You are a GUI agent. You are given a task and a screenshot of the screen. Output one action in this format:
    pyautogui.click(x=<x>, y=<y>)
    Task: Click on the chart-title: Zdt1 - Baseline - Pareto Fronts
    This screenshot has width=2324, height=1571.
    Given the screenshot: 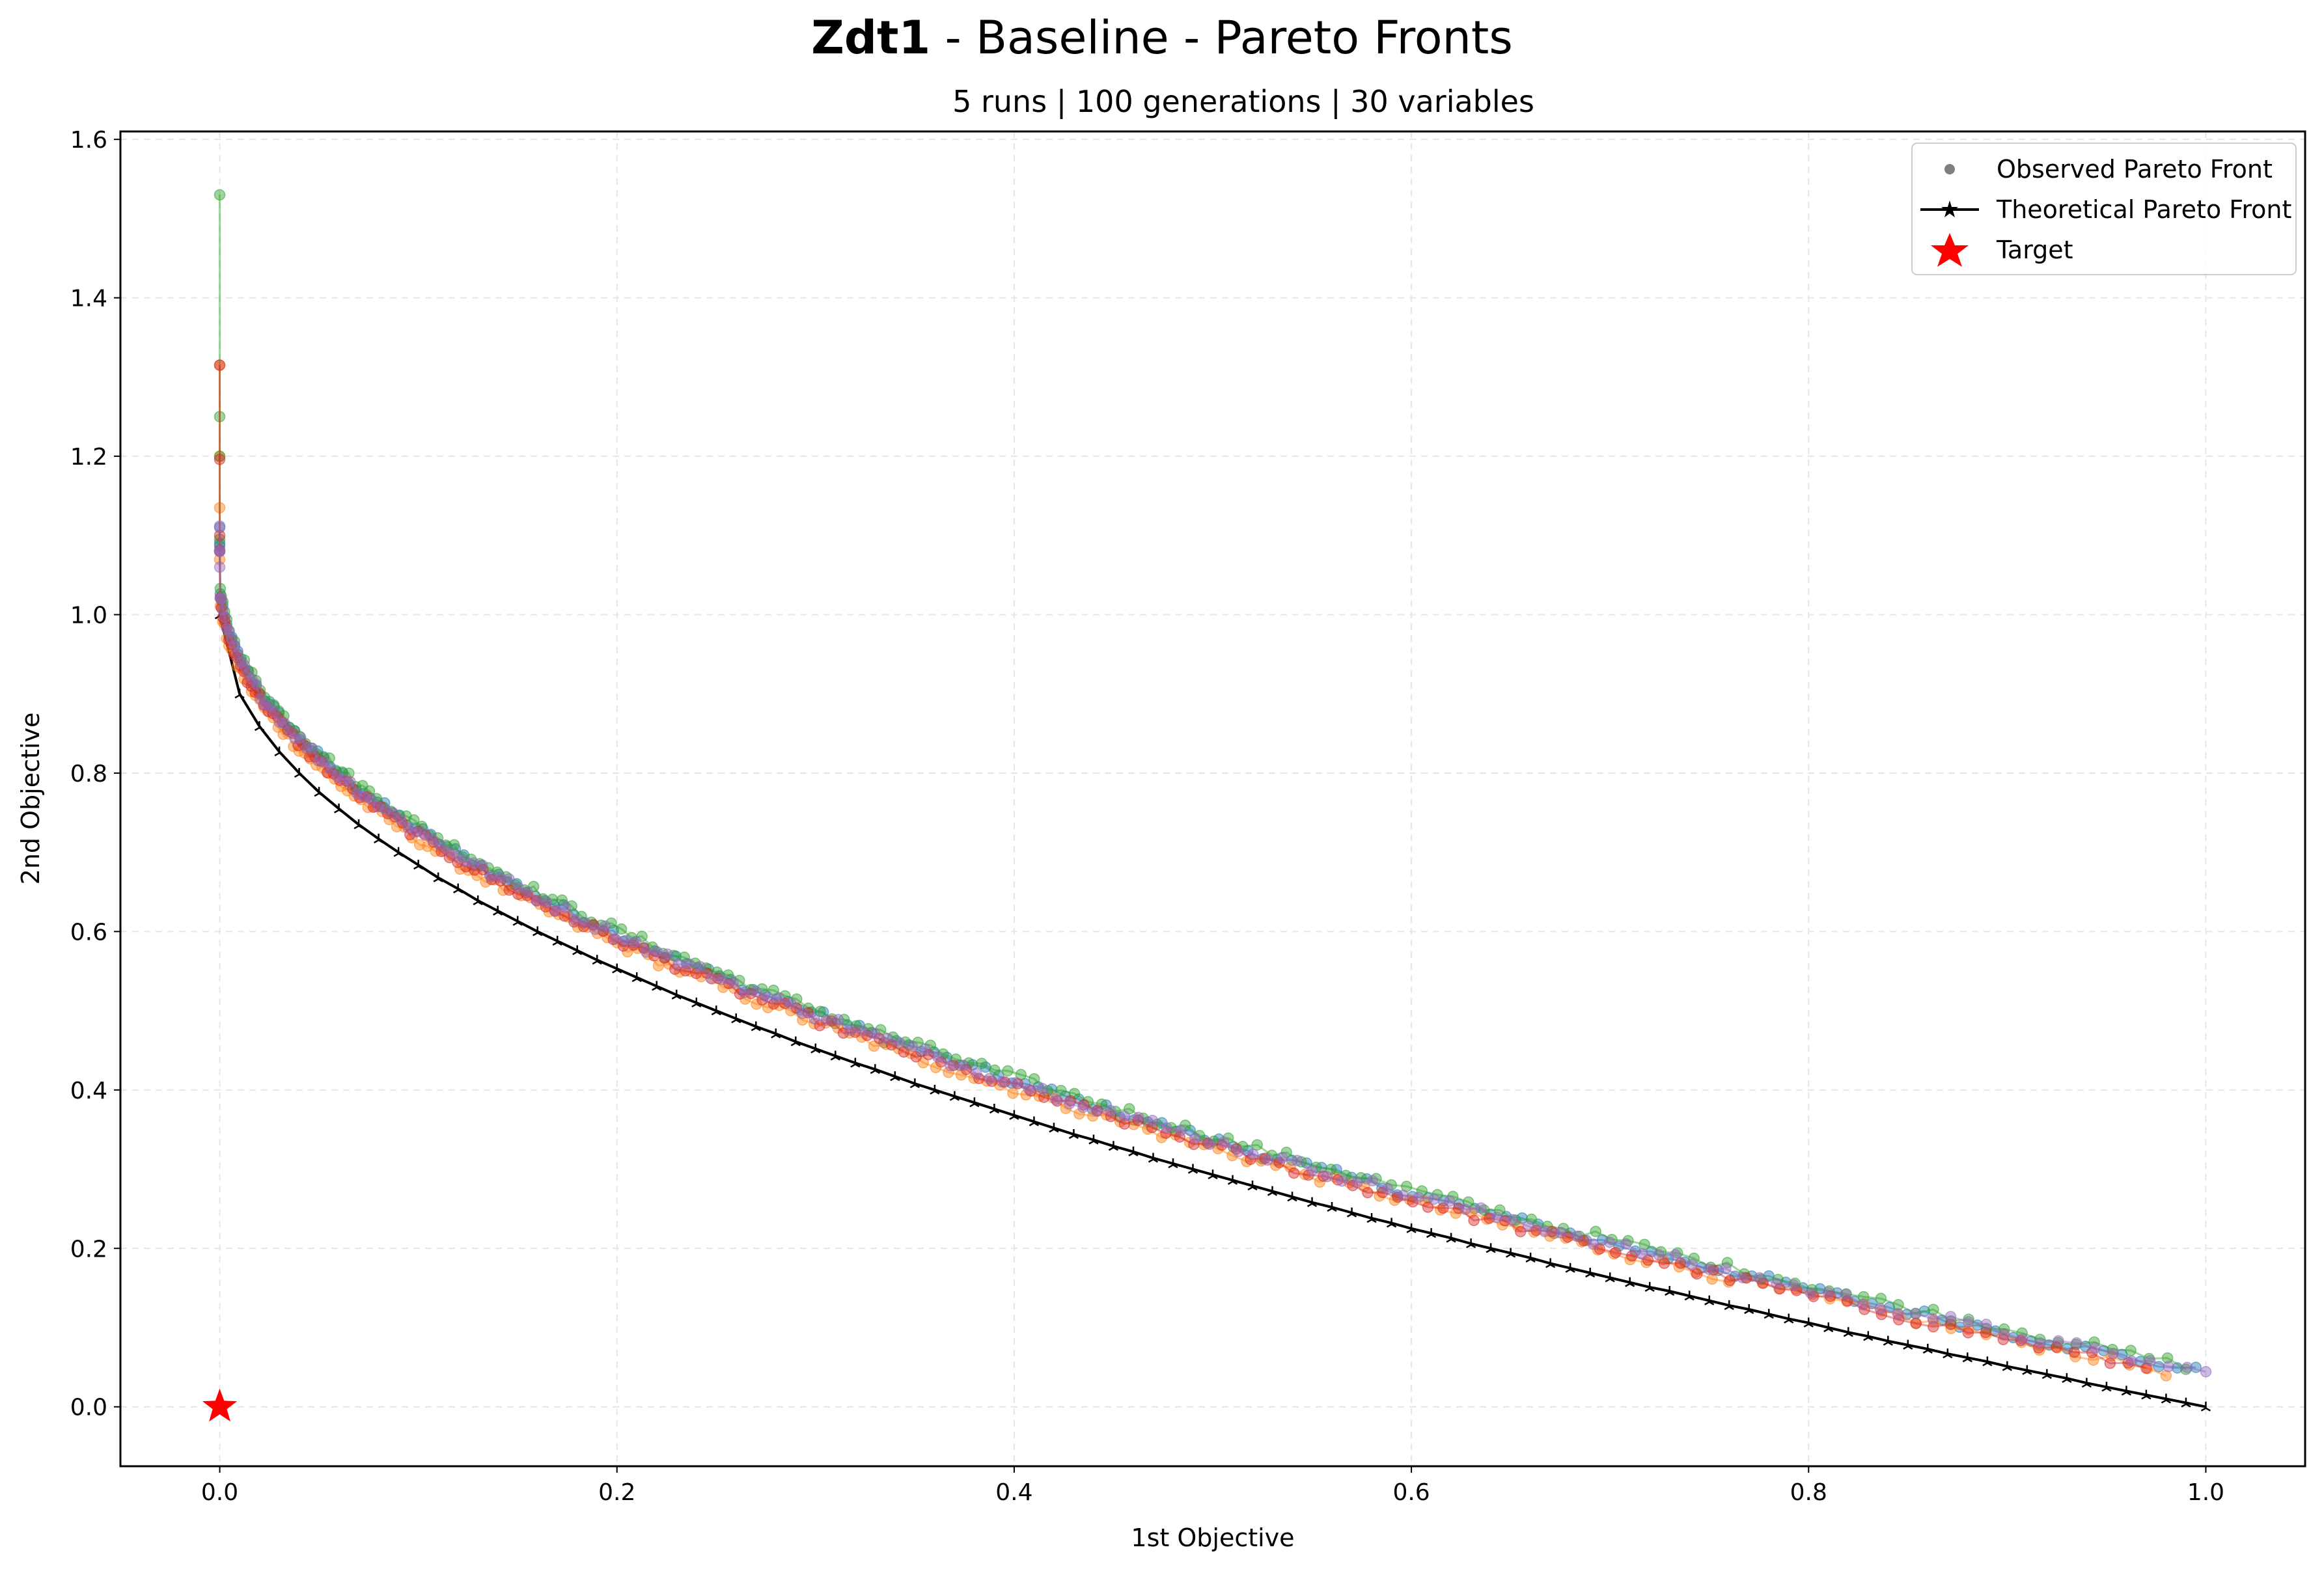 What is the action you would take?
    pyautogui.click(x=1162, y=38)
    